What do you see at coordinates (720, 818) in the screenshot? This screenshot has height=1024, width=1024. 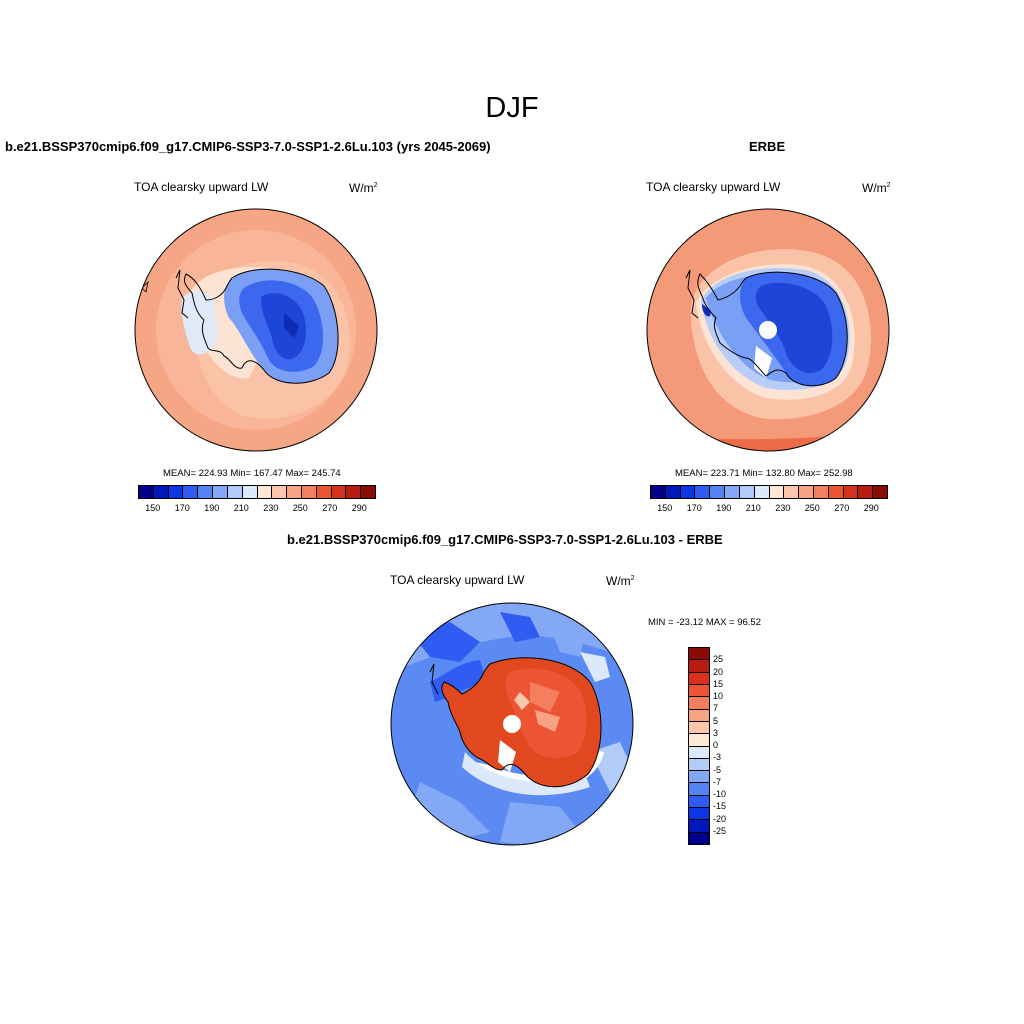 I see `diff-colorbar-tick-label: -20` at bounding box center [720, 818].